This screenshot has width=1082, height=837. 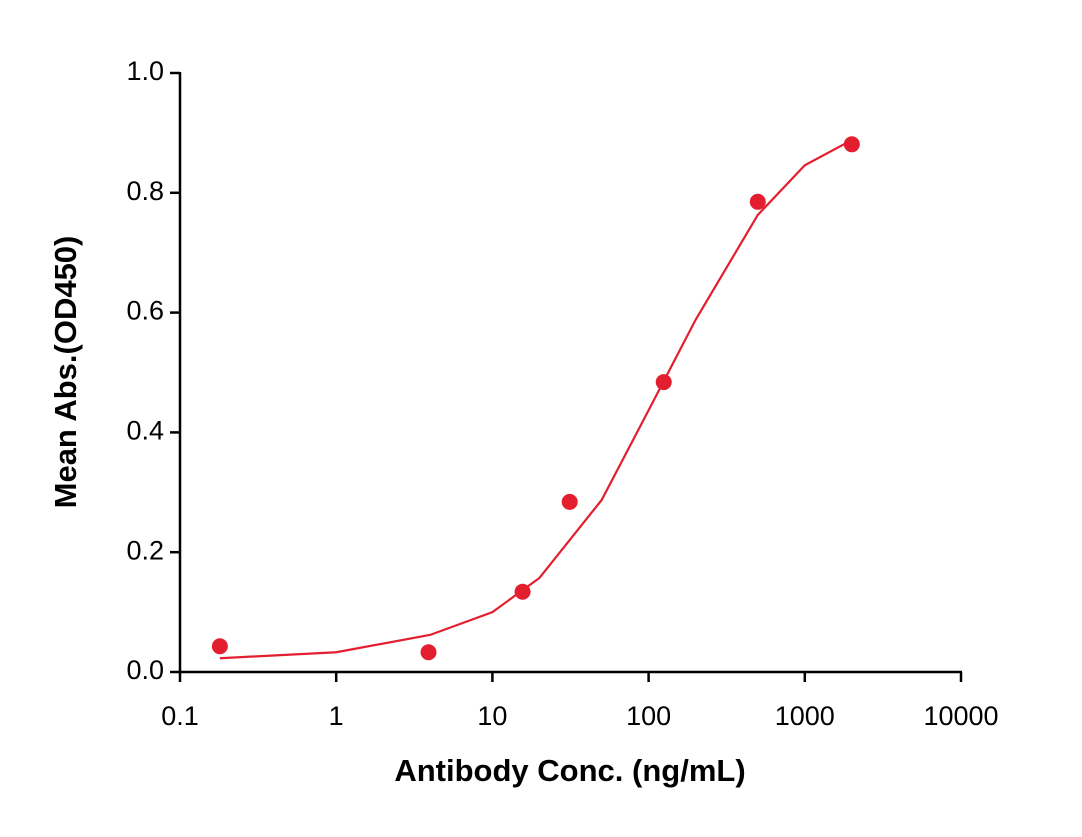 I want to click on x-tick-label: 1, so click(x=336, y=716).